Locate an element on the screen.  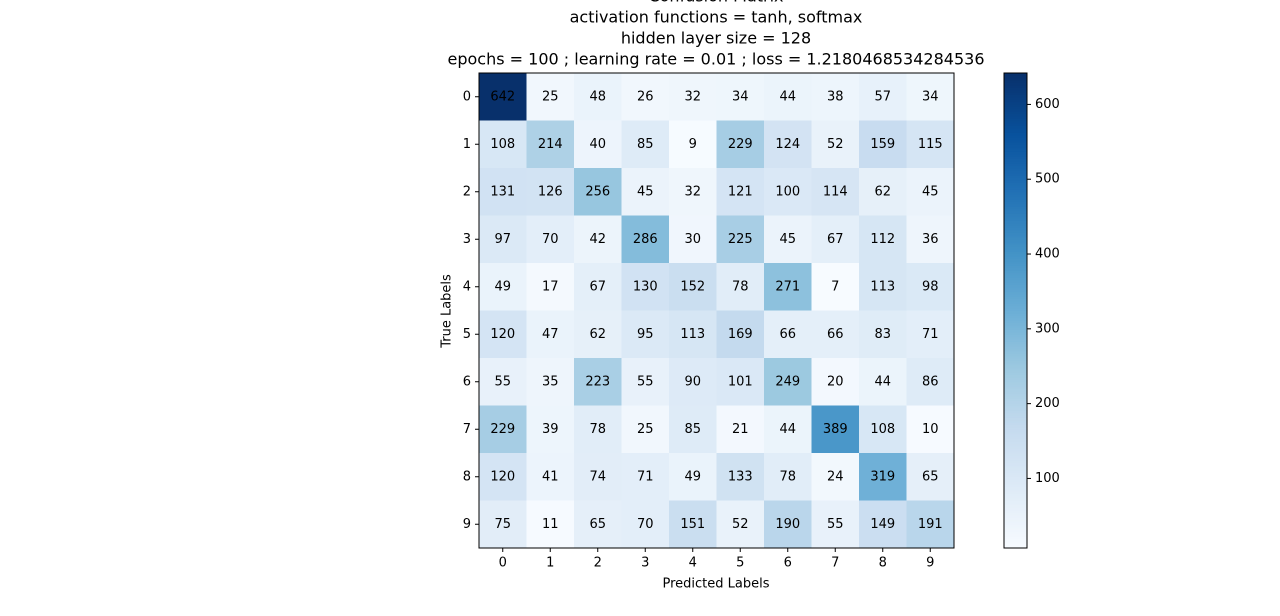
cell-label: 30 is located at coordinates (692, 239).